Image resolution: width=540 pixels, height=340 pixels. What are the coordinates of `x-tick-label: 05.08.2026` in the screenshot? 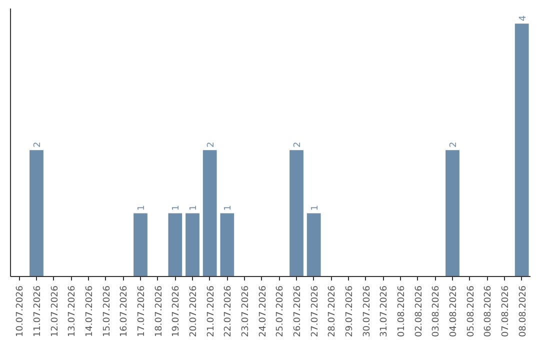 It's located at (471, 311).